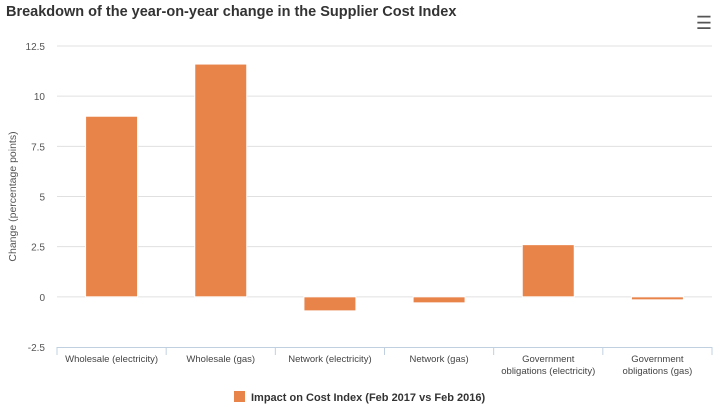  Describe the element at coordinates (548, 371) in the screenshot. I see `x-tick-label: obligations (electricity)` at that location.